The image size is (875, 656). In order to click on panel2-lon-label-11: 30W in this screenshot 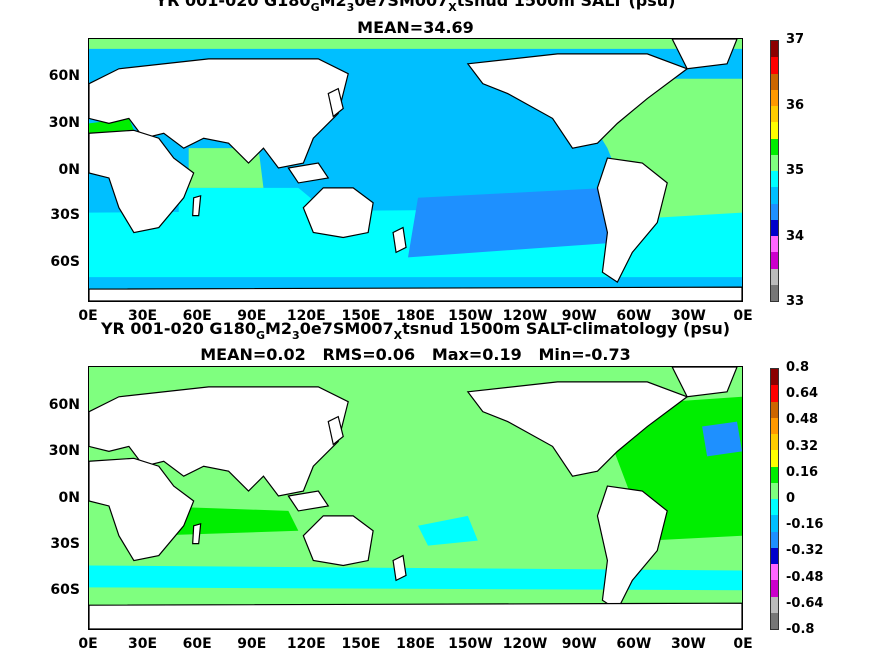, I will do `click(688, 644)`.